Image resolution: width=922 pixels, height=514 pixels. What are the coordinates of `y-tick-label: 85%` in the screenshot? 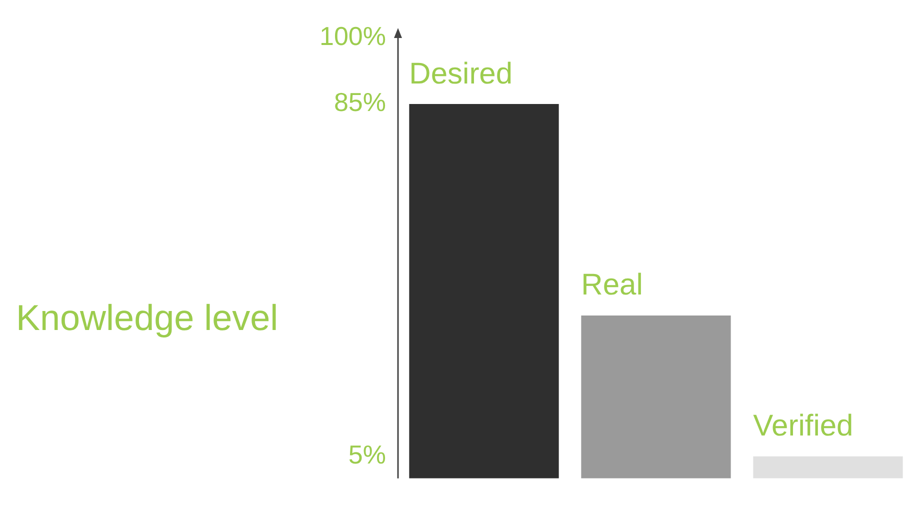 It's located at (360, 102).